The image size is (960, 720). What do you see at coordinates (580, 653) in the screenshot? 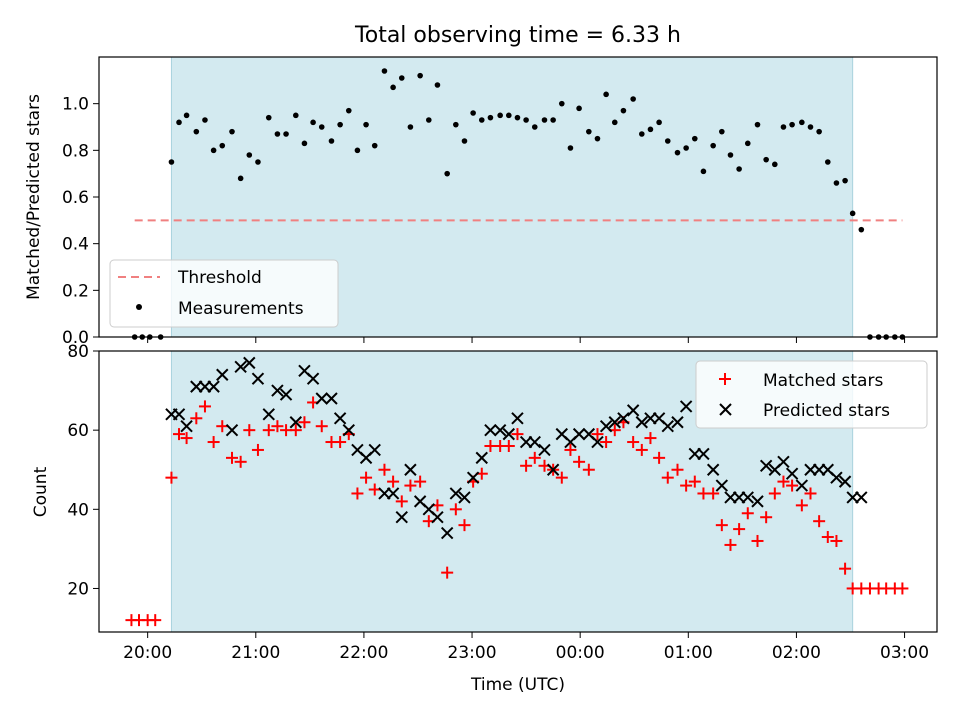
I see `xtick-label: 00:00` at bounding box center [580, 653].